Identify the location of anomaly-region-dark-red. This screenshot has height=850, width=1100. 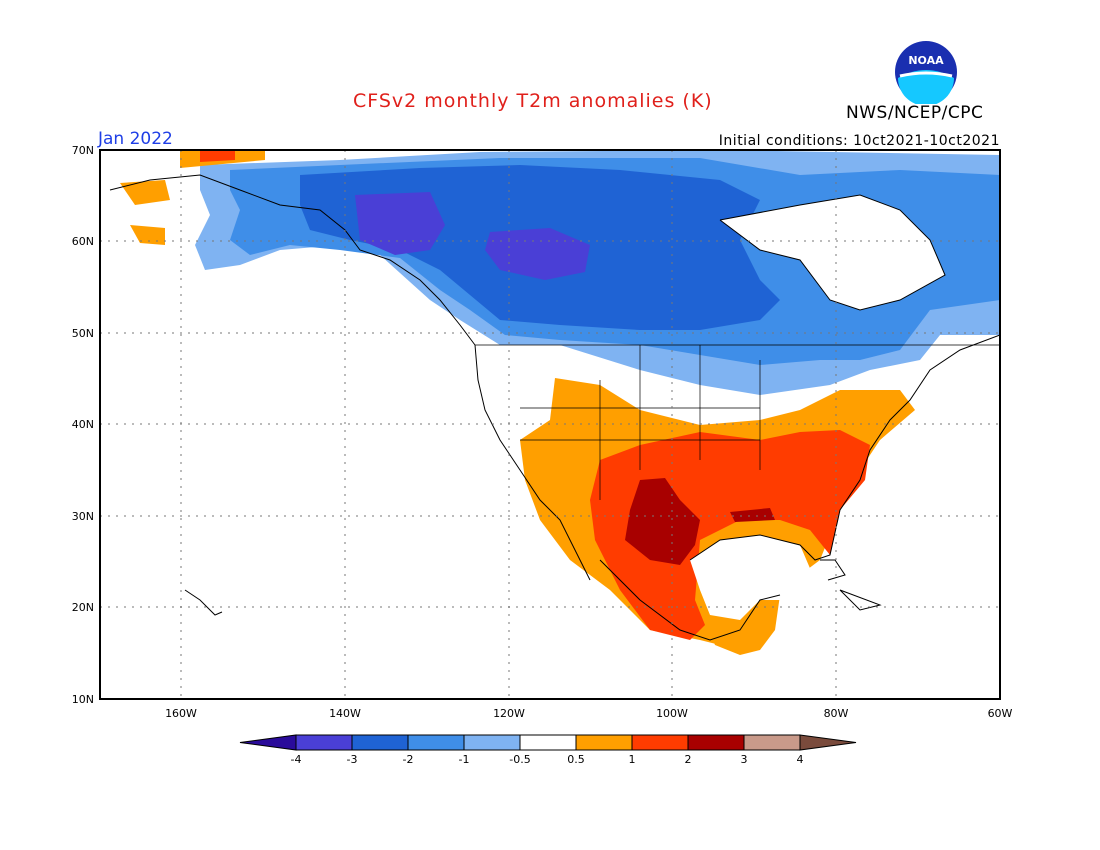
(662, 521).